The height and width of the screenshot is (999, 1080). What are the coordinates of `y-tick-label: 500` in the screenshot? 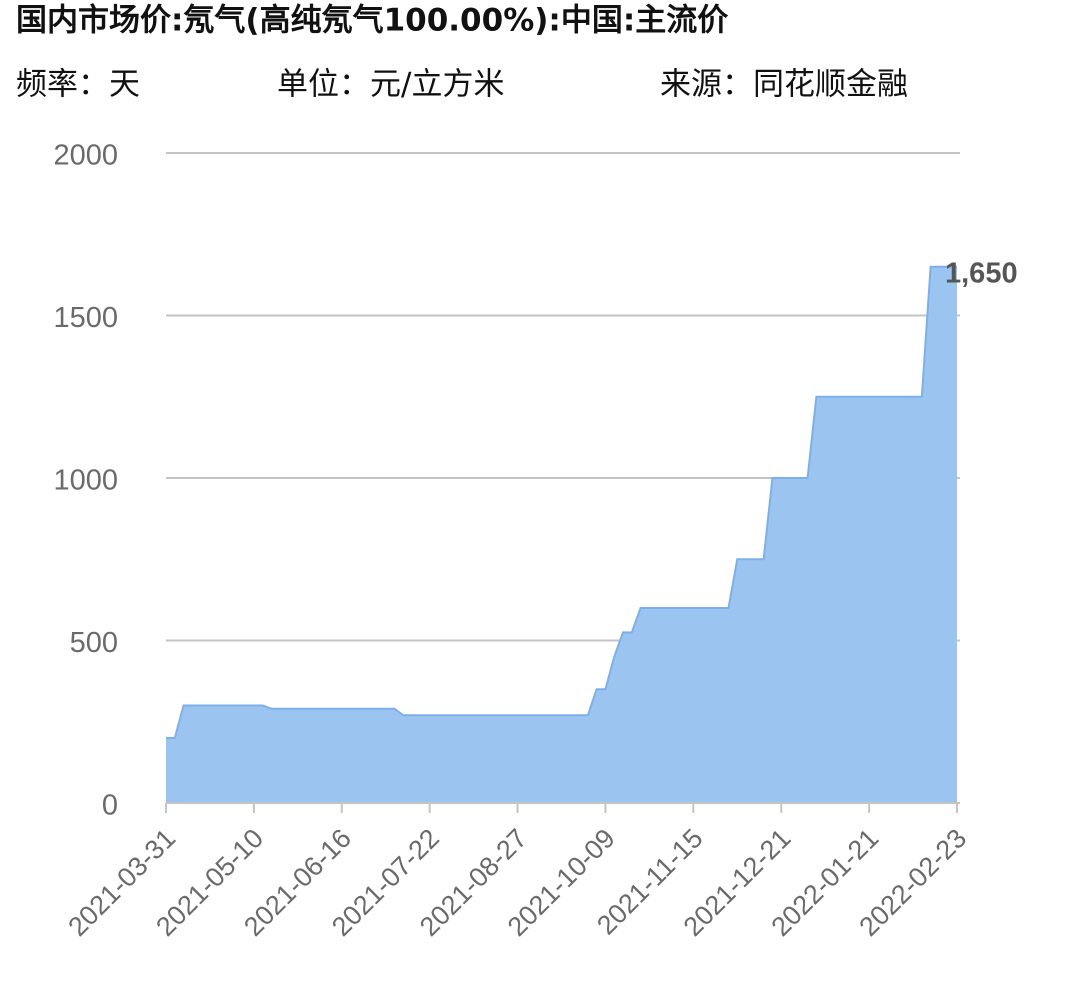 It's located at (94, 643).